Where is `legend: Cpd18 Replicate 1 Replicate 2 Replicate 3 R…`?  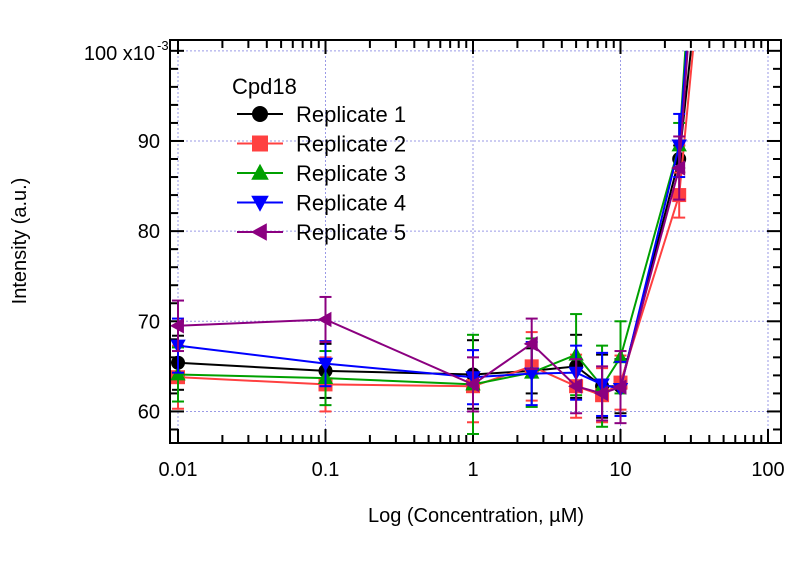 legend: Cpd18 Replicate 1 Replicate 2 Replicate 3 R… is located at coordinates (319, 159).